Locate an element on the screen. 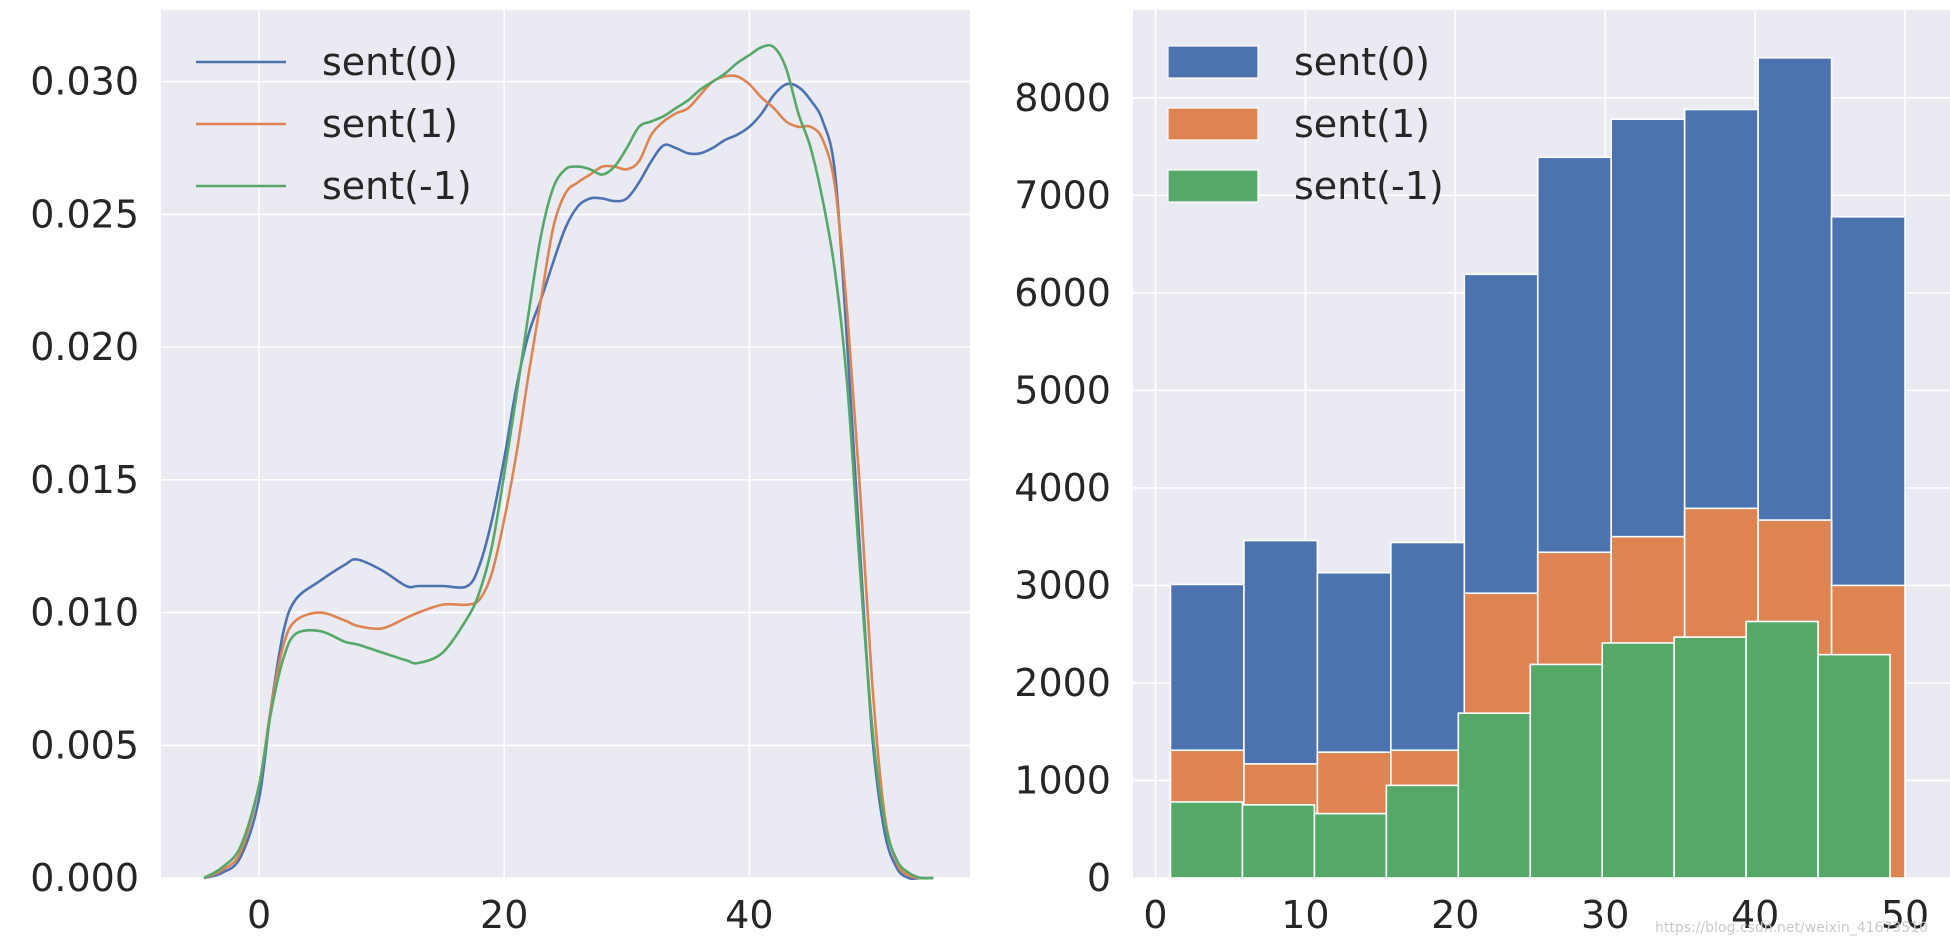 Image resolution: width=1950 pixels, height=952 pixels. y-tick-label: 0 is located at coordinates (1099, 878).